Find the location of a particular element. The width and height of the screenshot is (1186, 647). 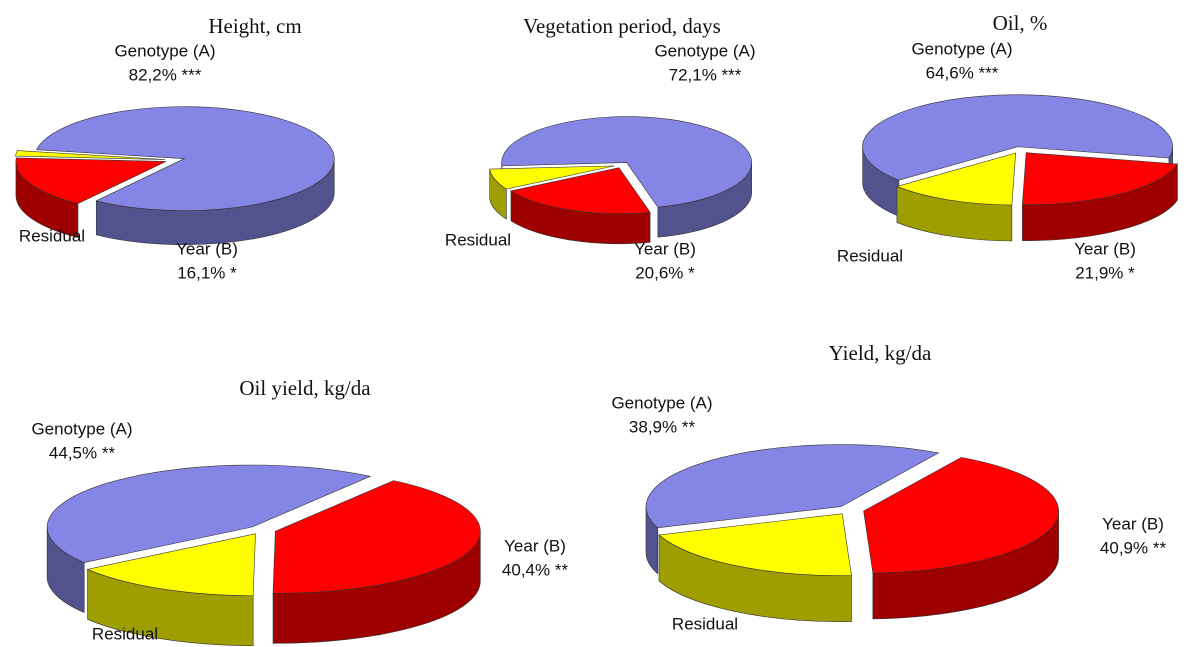

value-label: 82,2% *** is located at coordinates (165, 74).